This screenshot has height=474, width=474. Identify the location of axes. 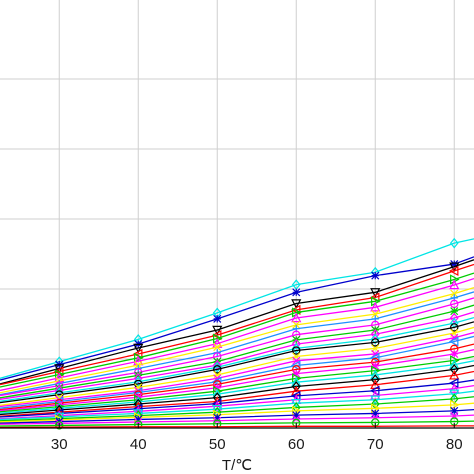
(237, 426).